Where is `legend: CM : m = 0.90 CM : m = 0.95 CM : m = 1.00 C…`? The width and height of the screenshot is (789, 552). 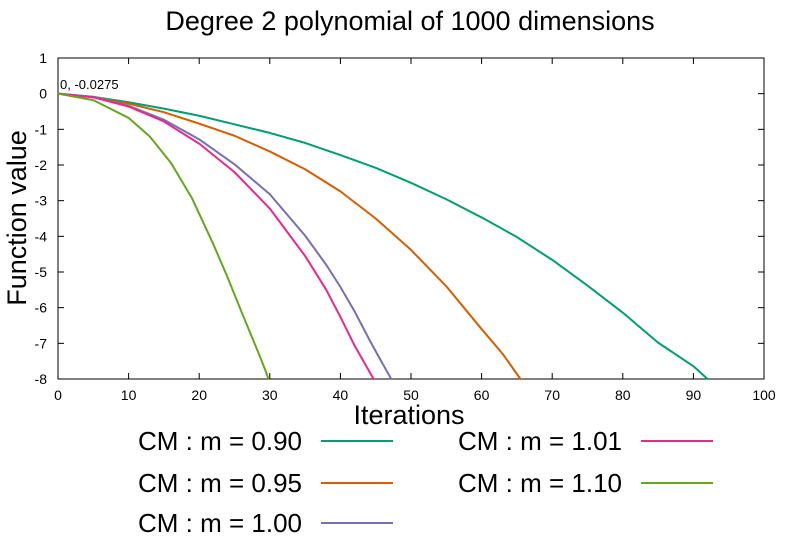 legend: CM : m = 0.90 CM : m = 0.95 CM : m = 1.00 C… is located at coordinates (425, 482).